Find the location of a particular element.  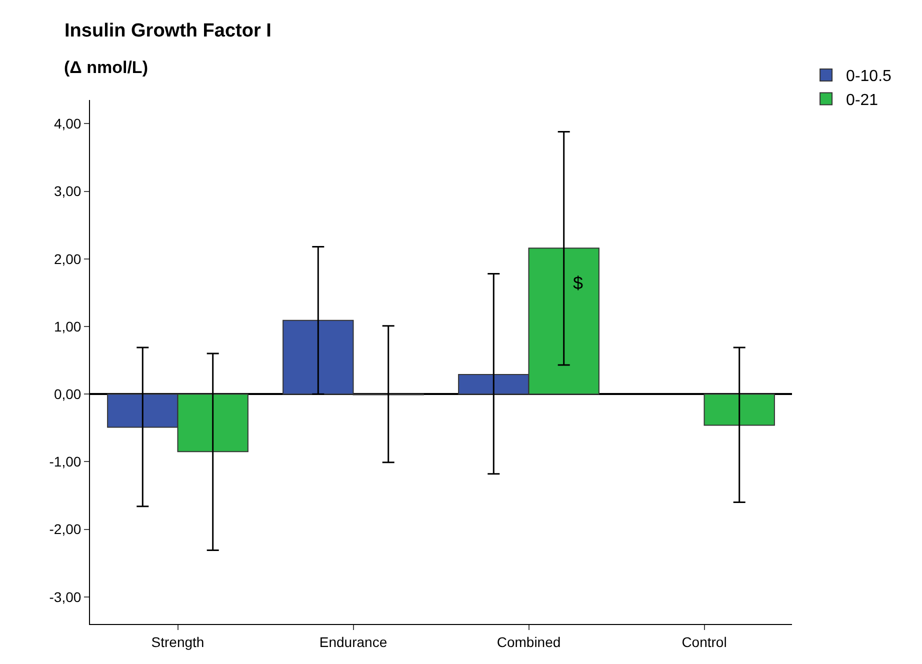

x-tick-label: Control is located at coordinates (704, 642).